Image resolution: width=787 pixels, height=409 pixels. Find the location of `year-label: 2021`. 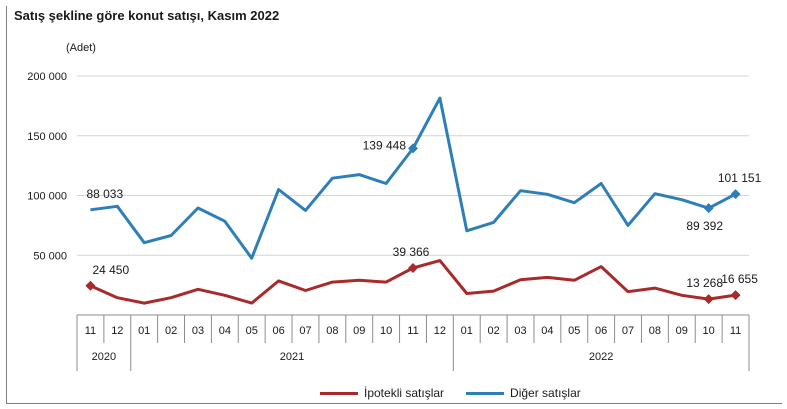

year-label: 2021 is located at coordinates (292, 357).